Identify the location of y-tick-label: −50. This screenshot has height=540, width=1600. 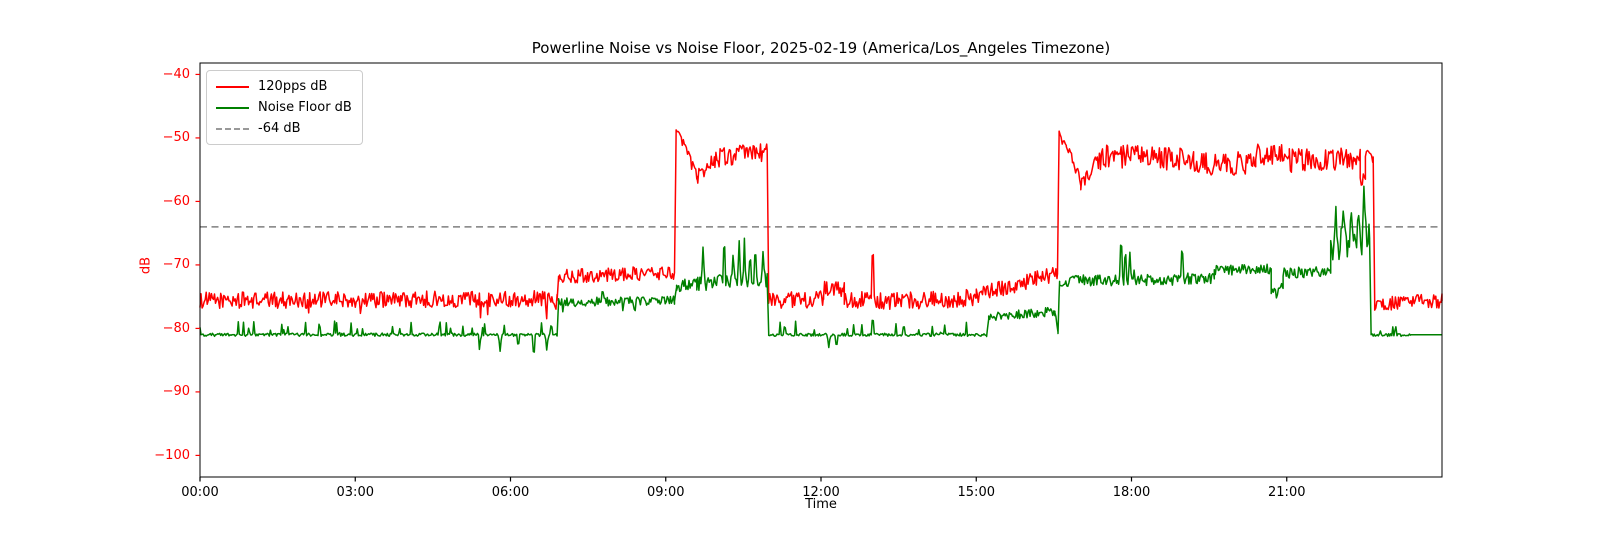
(176, 138).